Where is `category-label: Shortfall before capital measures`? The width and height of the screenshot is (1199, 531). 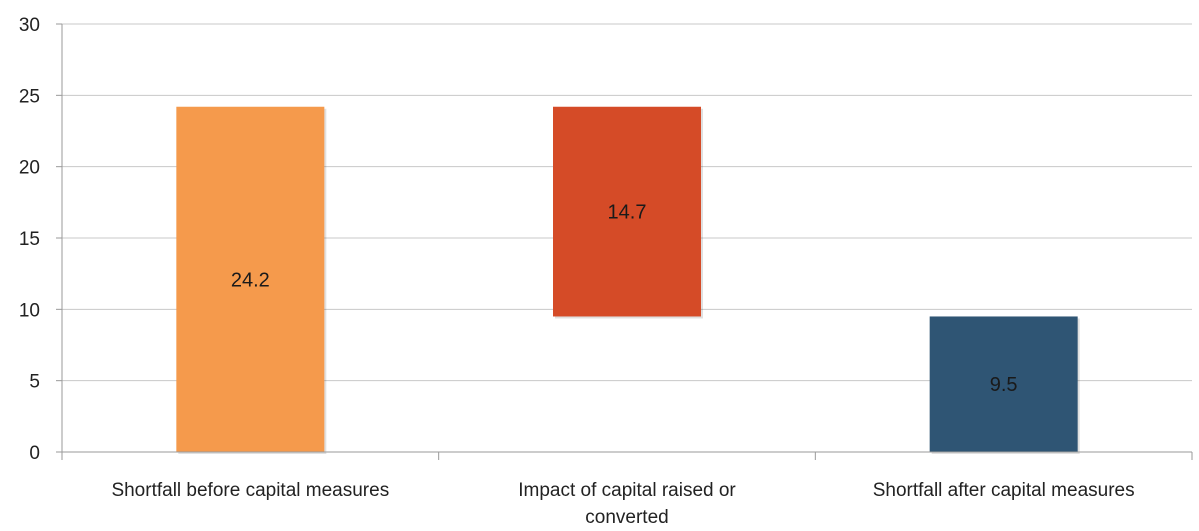
category-label: Shortfall before capital measures is located at coordinates (250, 490).